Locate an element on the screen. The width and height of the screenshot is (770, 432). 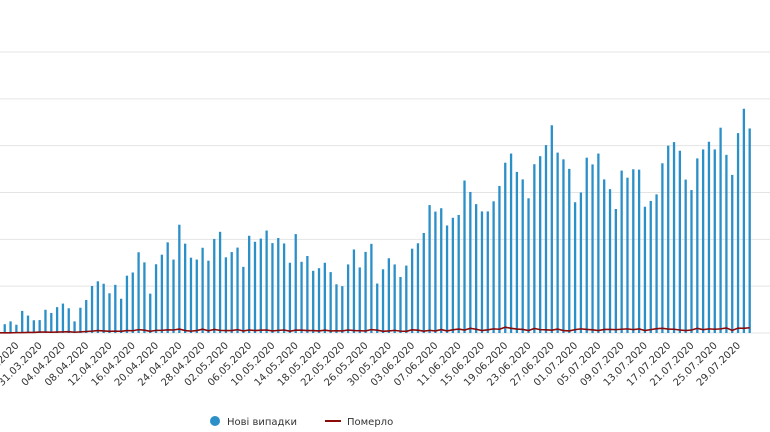
legend-label: Померло is located at coordinates (370, 422).